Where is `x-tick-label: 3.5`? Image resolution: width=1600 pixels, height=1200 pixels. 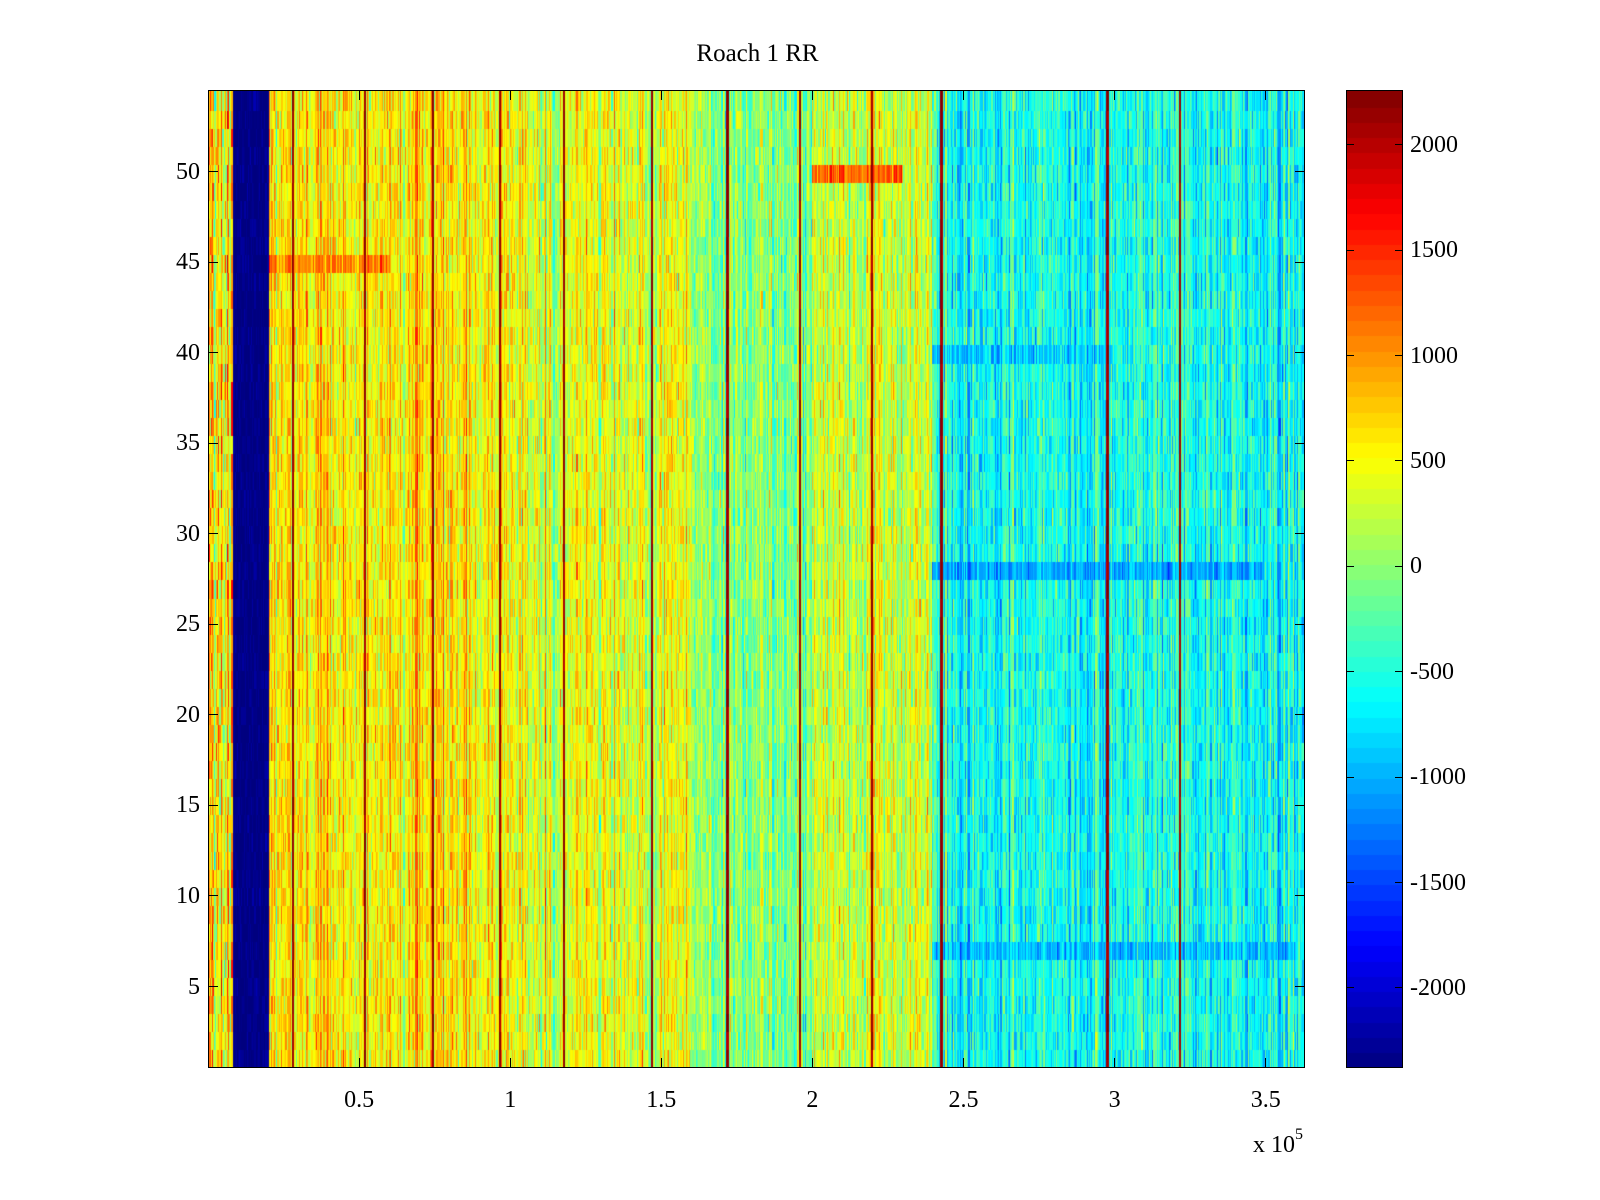
x-tick-label: 3.5 is located at coordinates (1265, 1100).